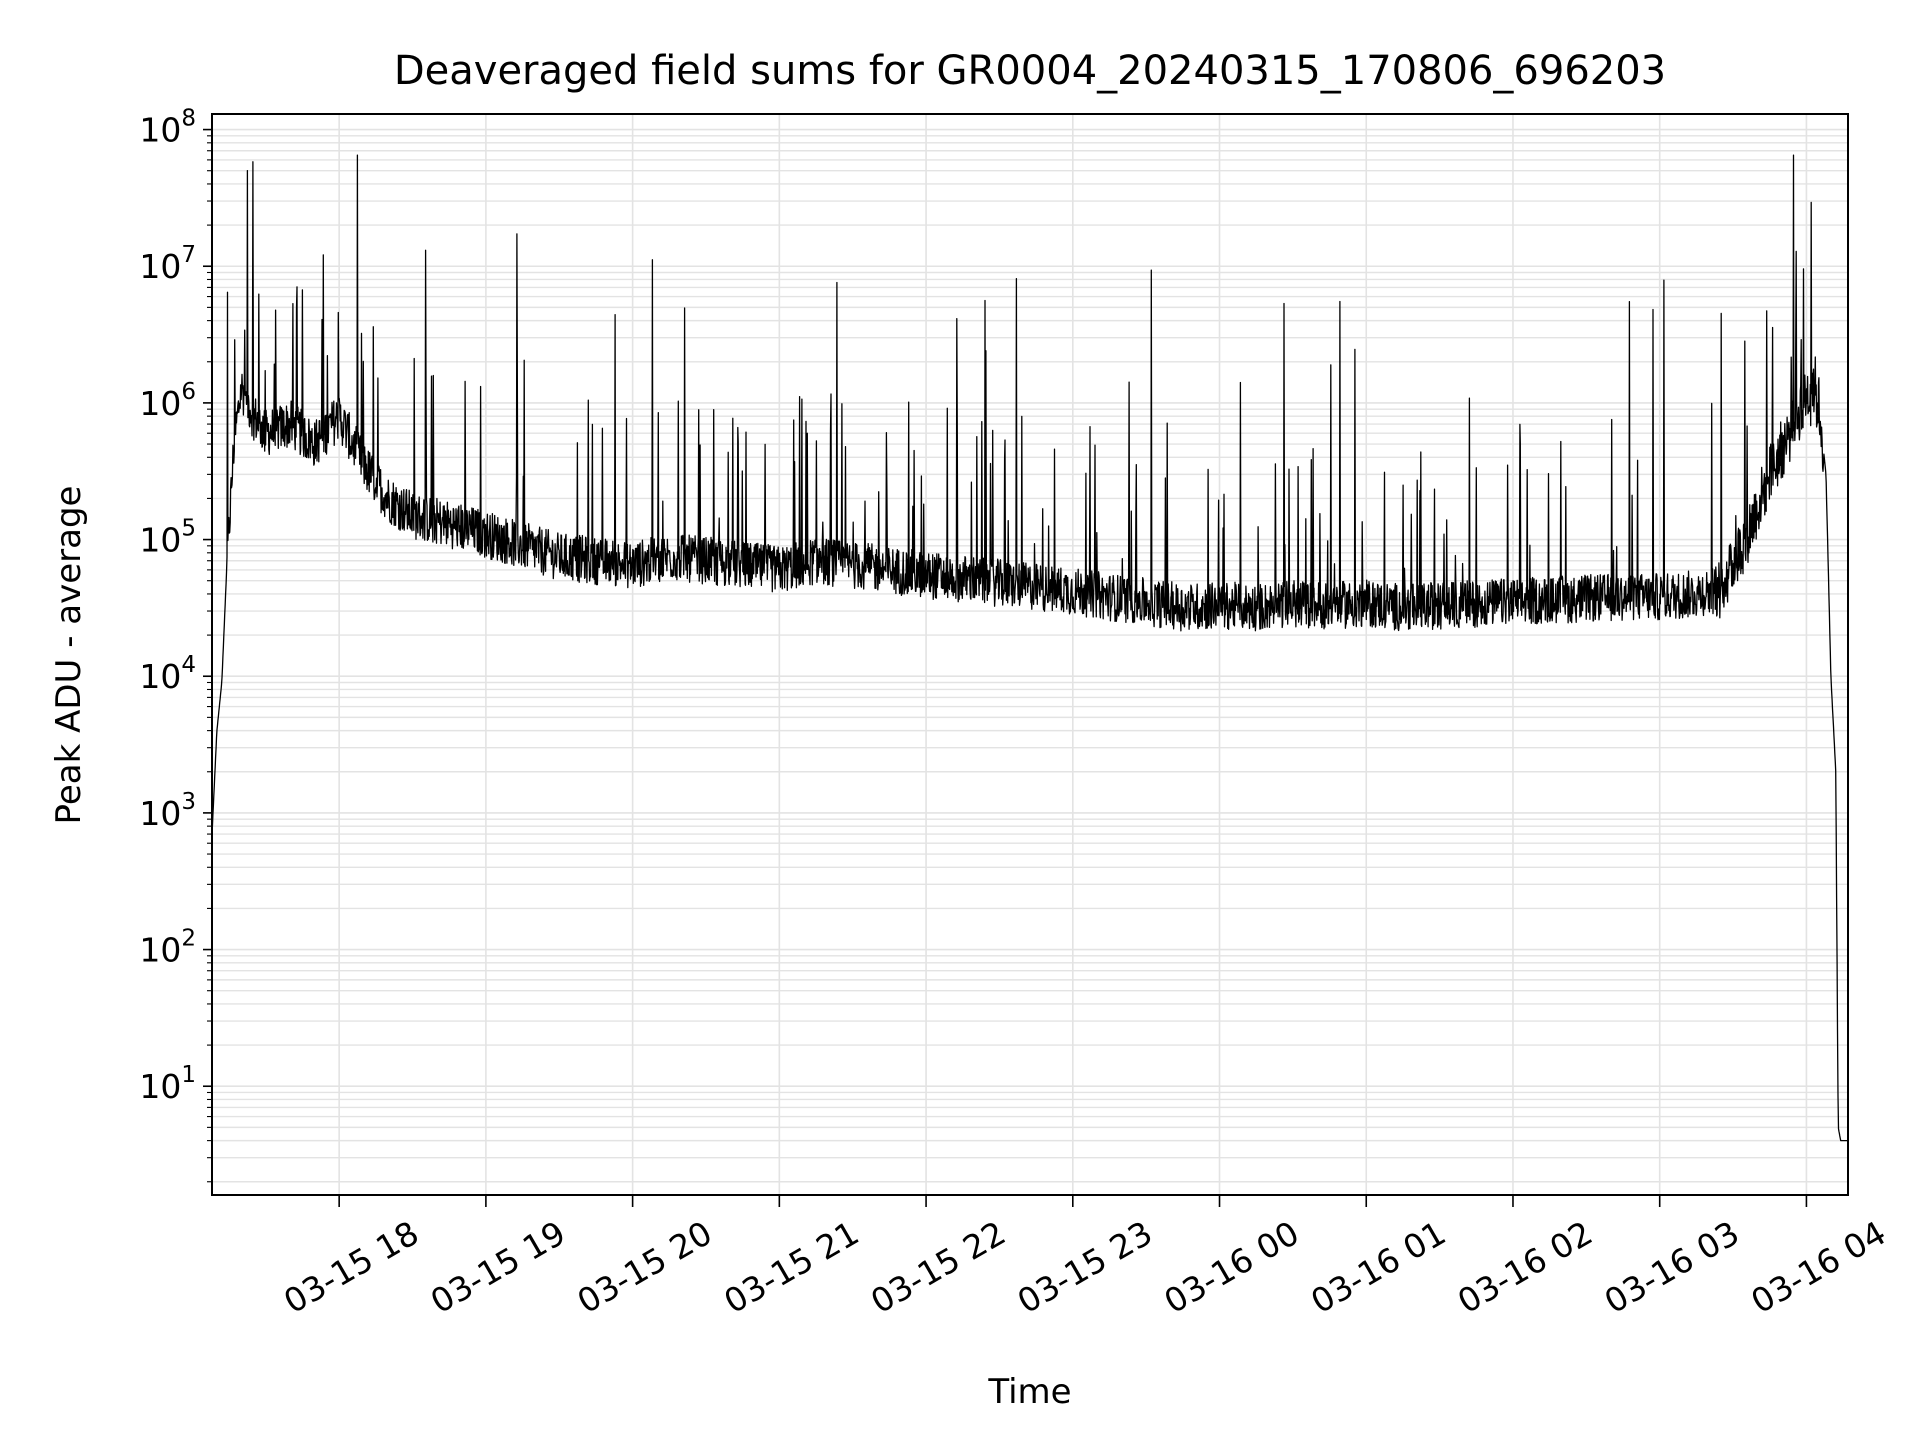 This screenshot has width=1920, height=1440. What do you see at coordinates (69, 655) in the screenshot?
I see `y-axis-label: Peak ADU - average` at bounding box center [69, 655].